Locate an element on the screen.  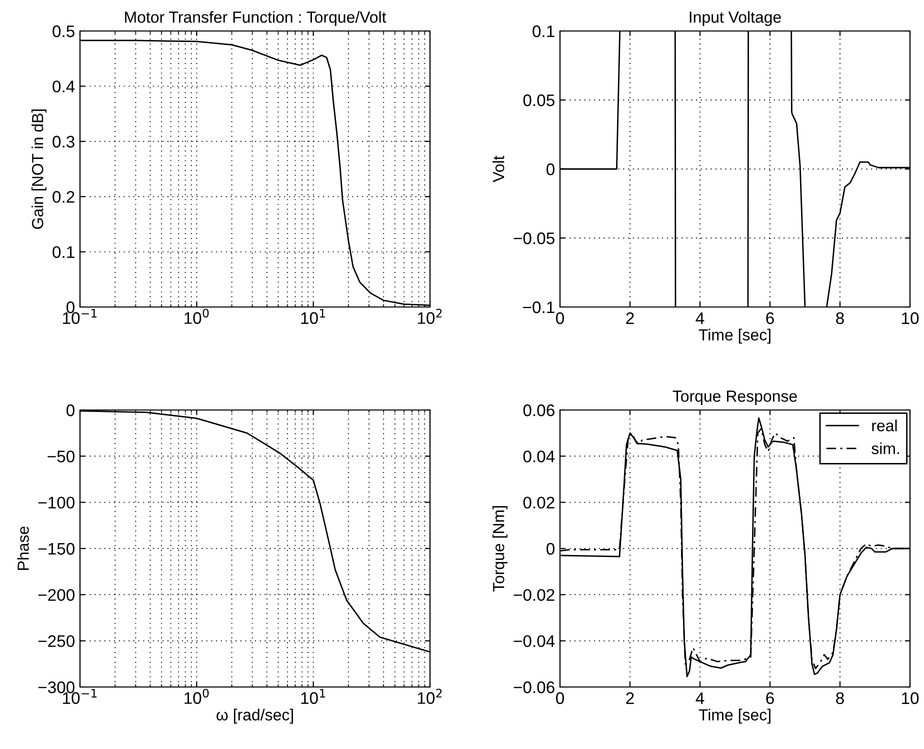
y-tick-label: −250 is located at coordinates (56, 641).